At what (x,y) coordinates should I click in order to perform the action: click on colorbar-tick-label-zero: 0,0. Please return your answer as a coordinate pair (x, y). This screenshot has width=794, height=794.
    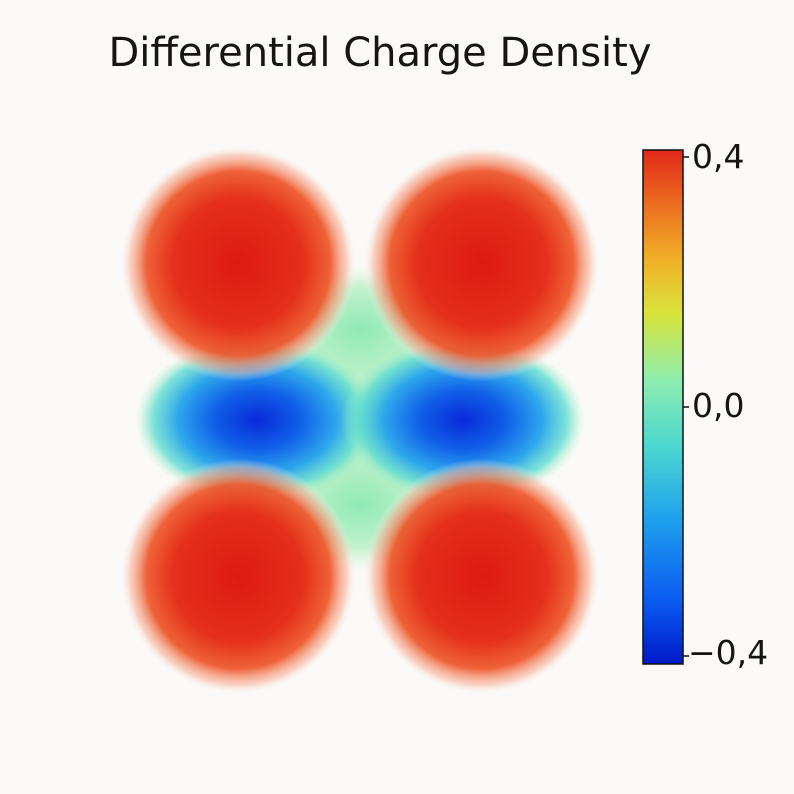
    Looking at the image, I should click on (718, 405).